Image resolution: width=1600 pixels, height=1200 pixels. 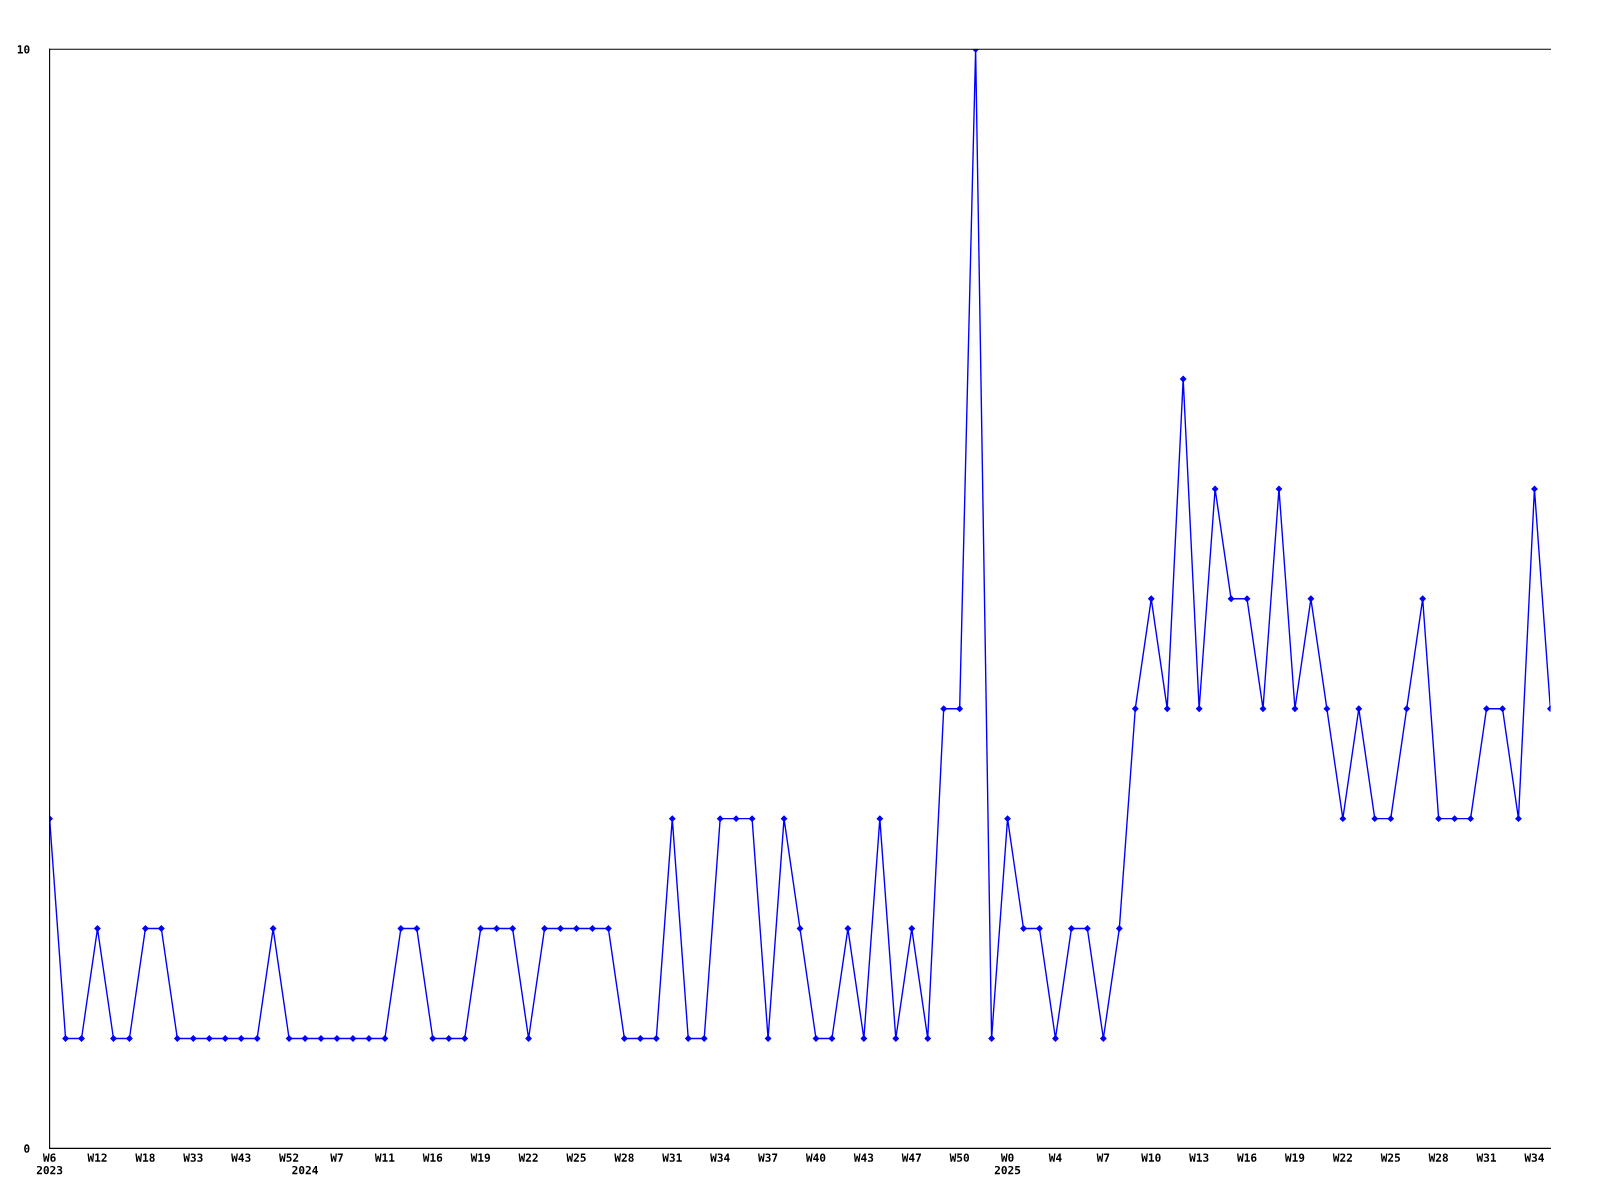 I want to click on x-tick-label: W12, so click(x=97, y=1157).